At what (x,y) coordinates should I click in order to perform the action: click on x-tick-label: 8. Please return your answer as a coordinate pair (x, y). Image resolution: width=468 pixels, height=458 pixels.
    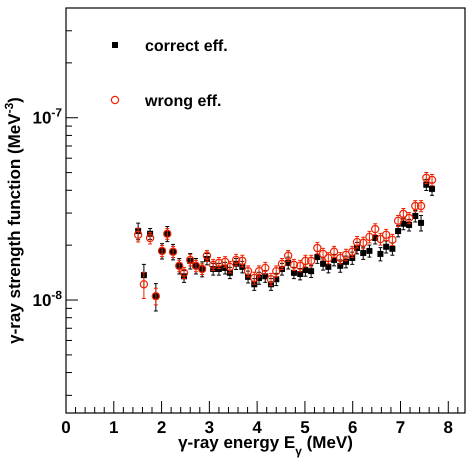
    Looking at the image, I should click on (449, 427).